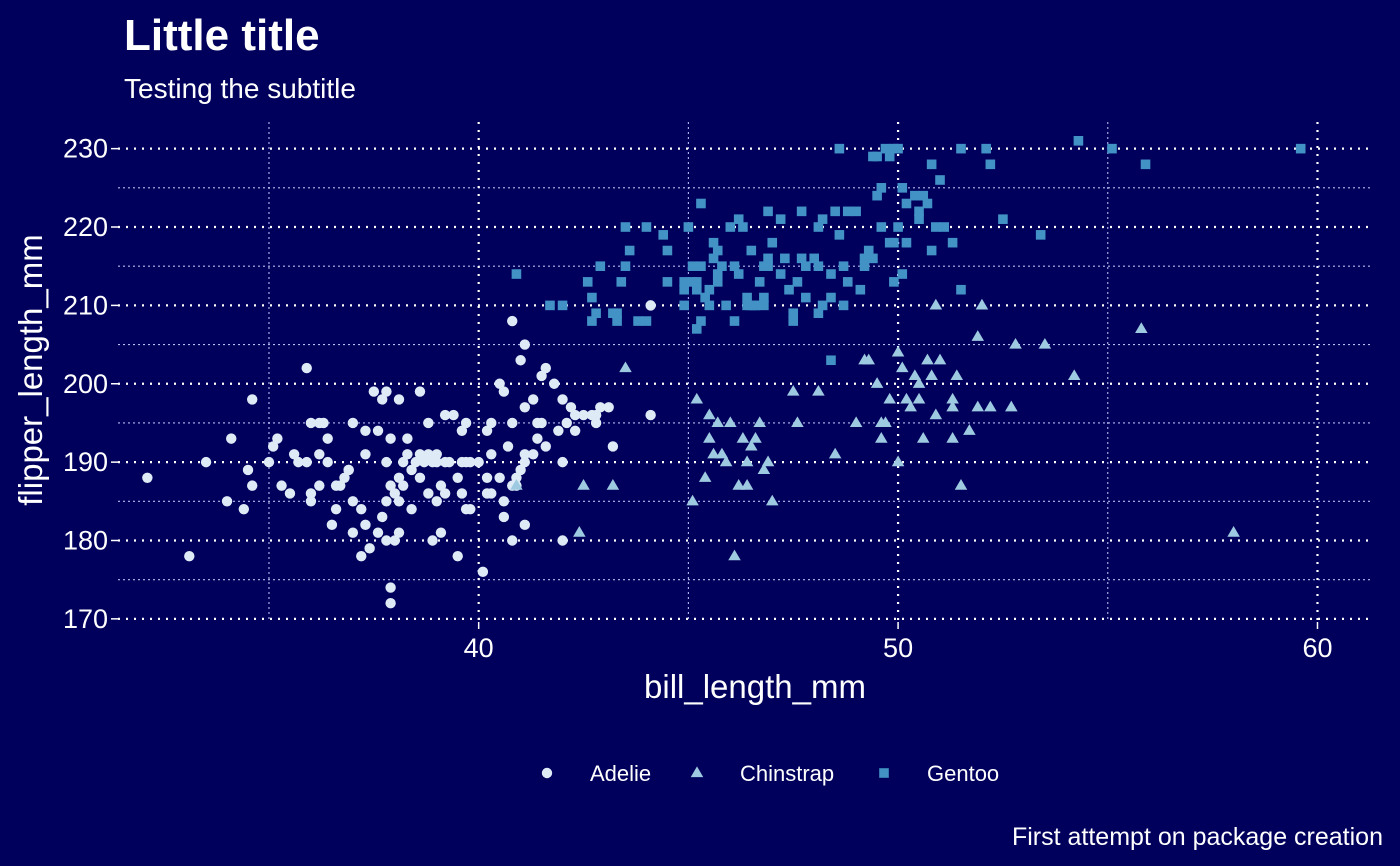 This screenshot has height=866, width=1400. I want to click on legend-item-adelie: Adelie, so click(596, 773).